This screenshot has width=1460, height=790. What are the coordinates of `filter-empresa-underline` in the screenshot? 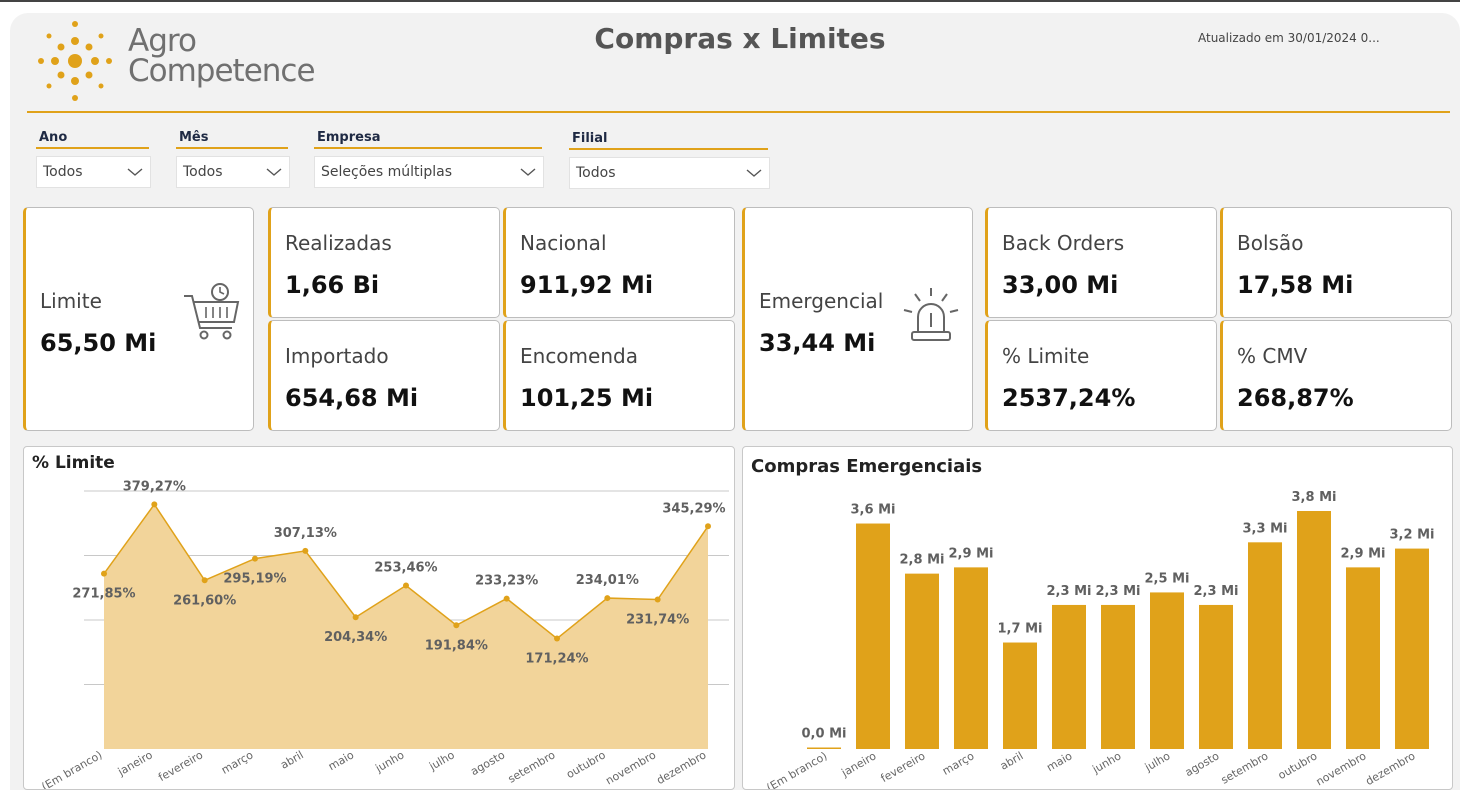 It's located at (428, 148).